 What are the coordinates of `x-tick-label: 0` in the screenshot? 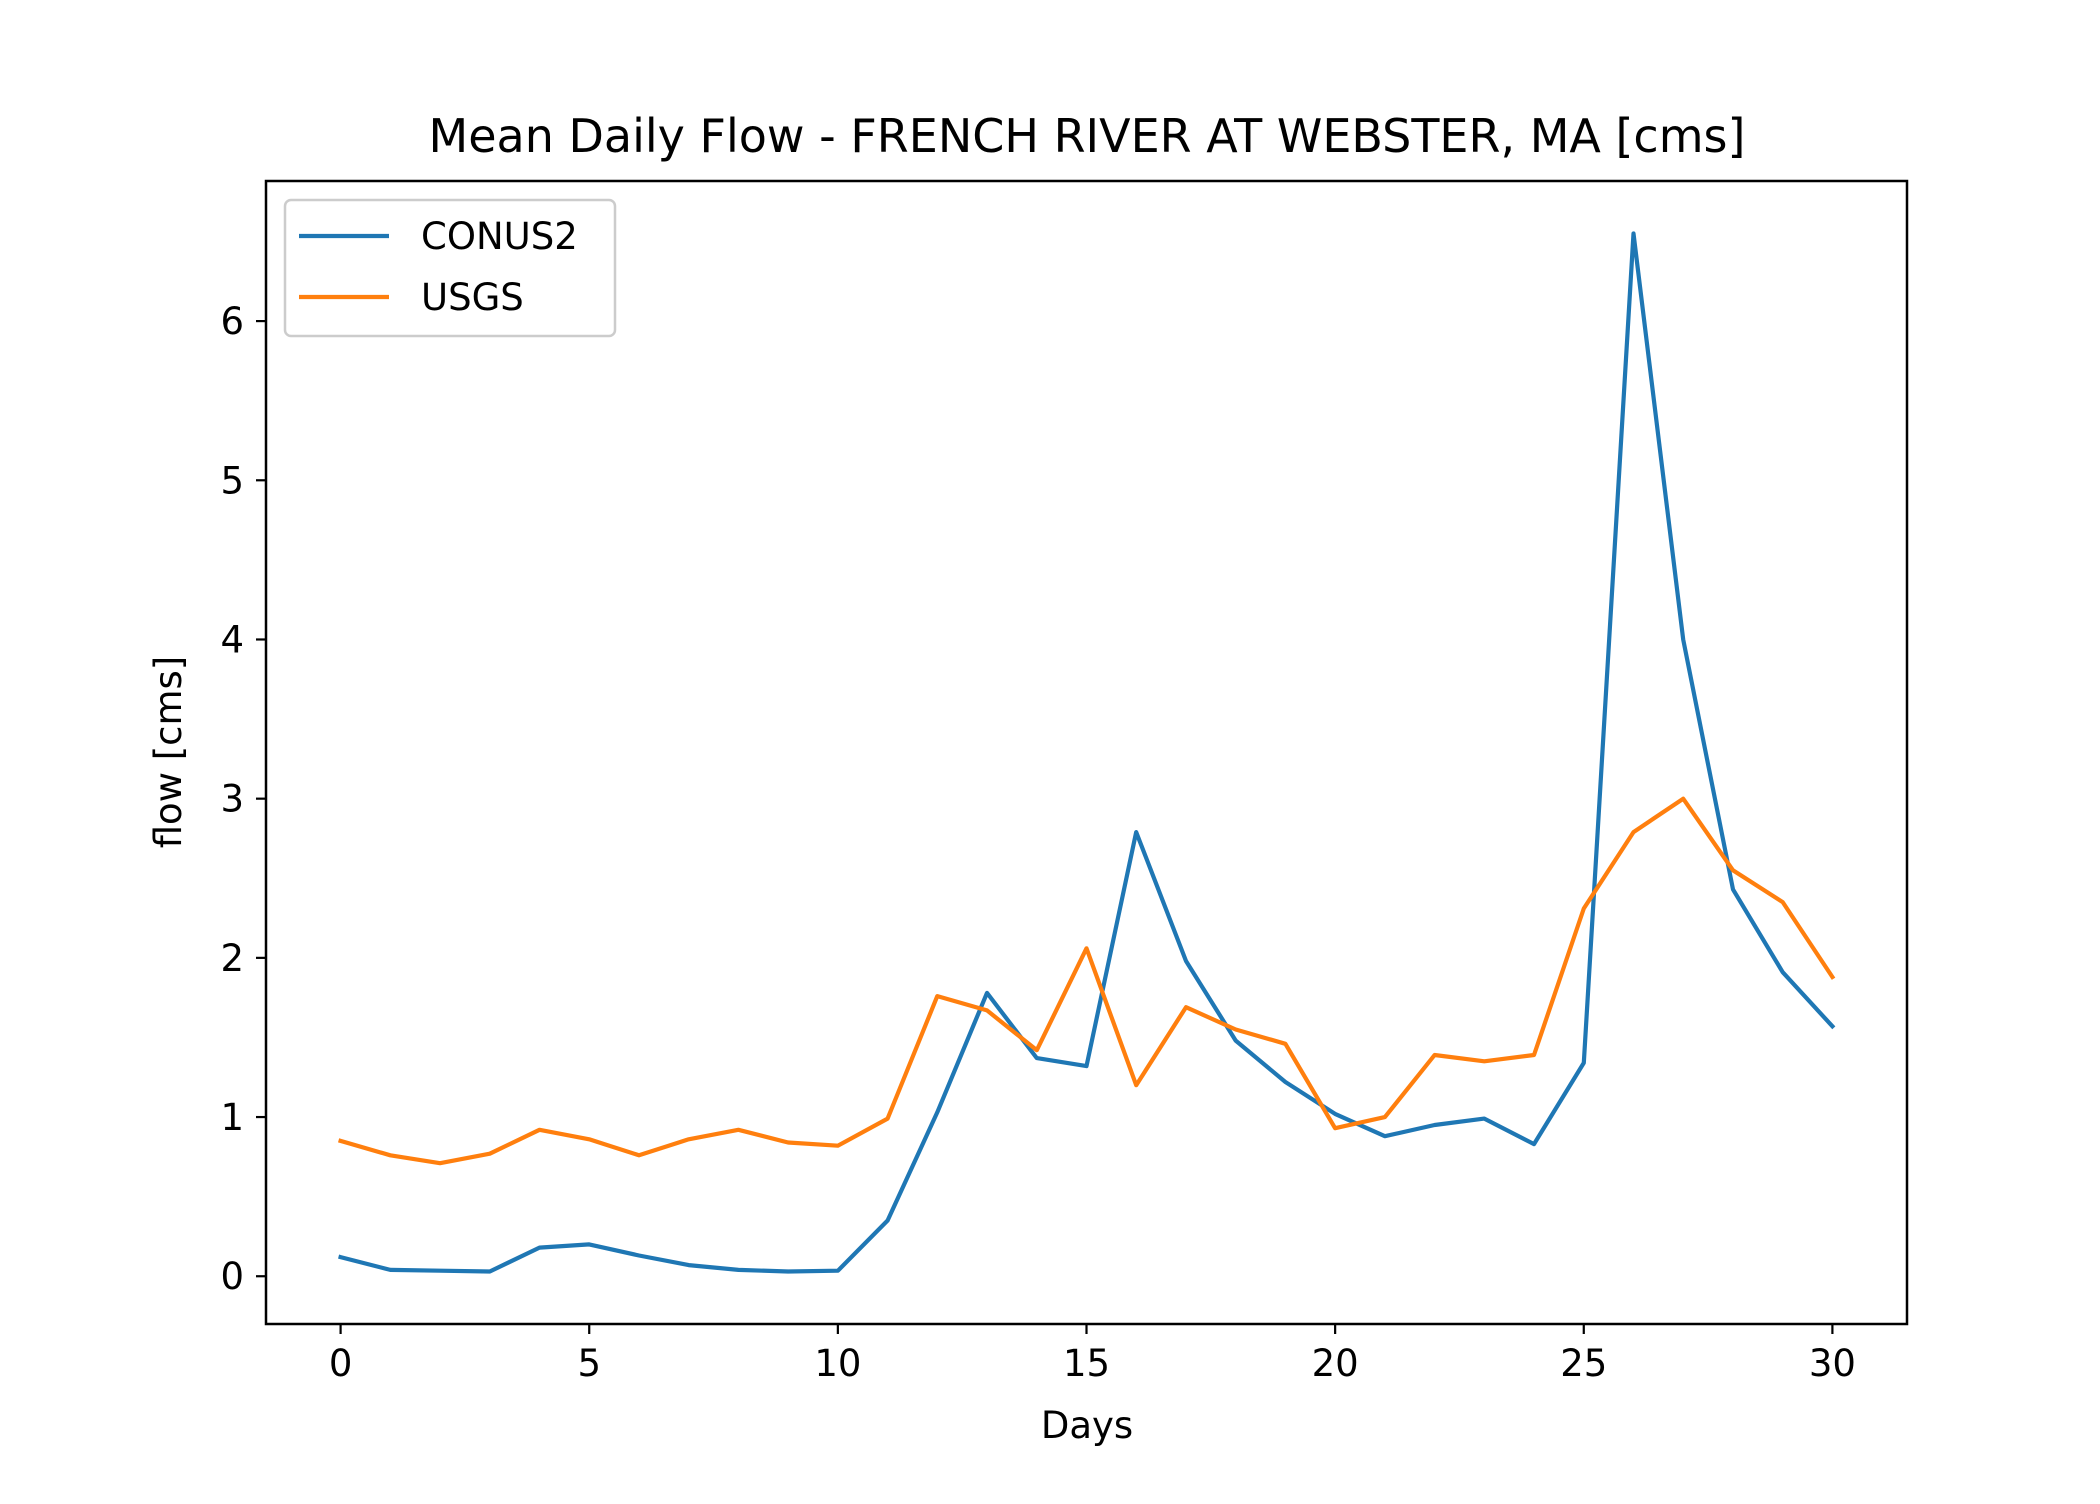 It's located at (341, 1363).